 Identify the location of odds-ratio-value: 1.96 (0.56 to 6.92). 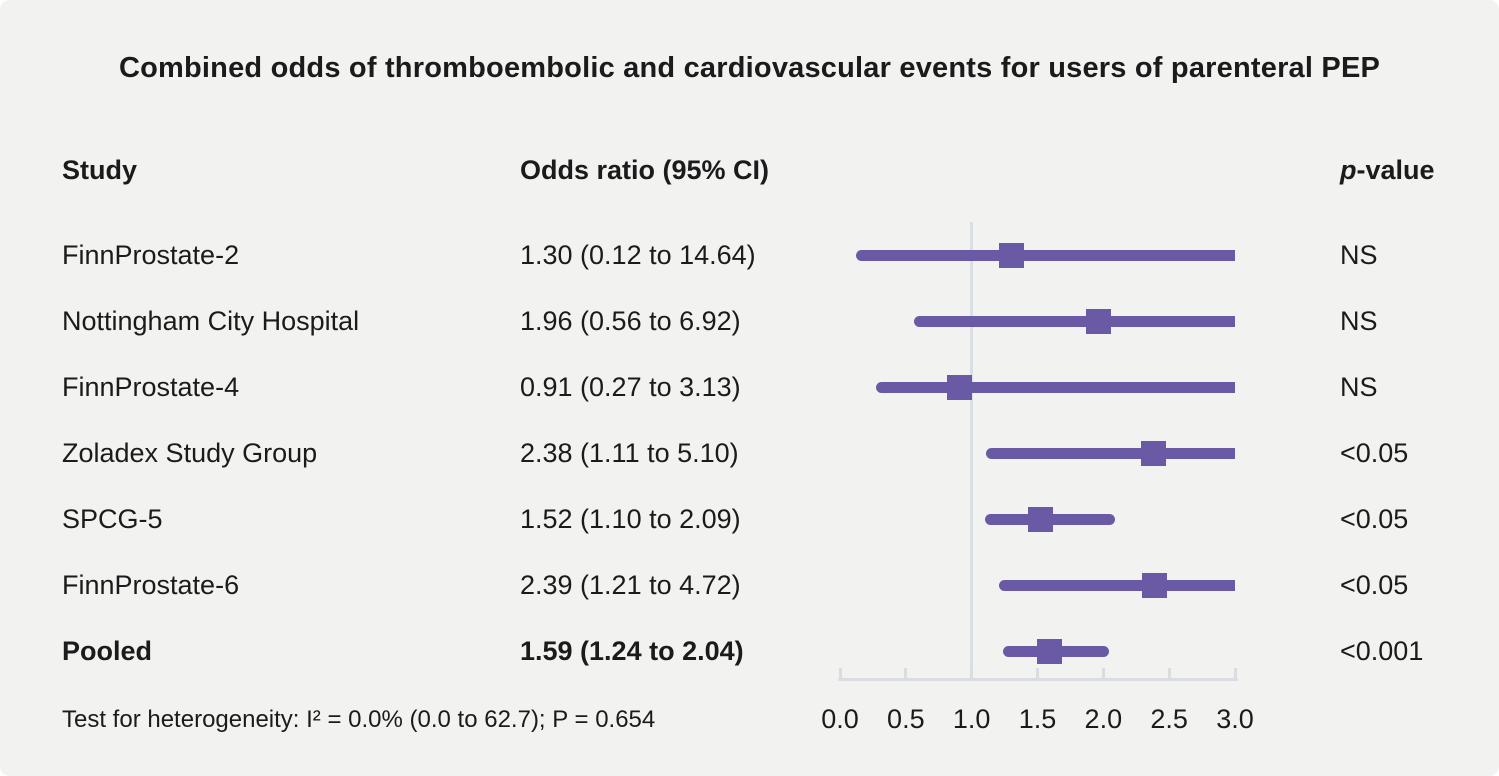
(630, 321).